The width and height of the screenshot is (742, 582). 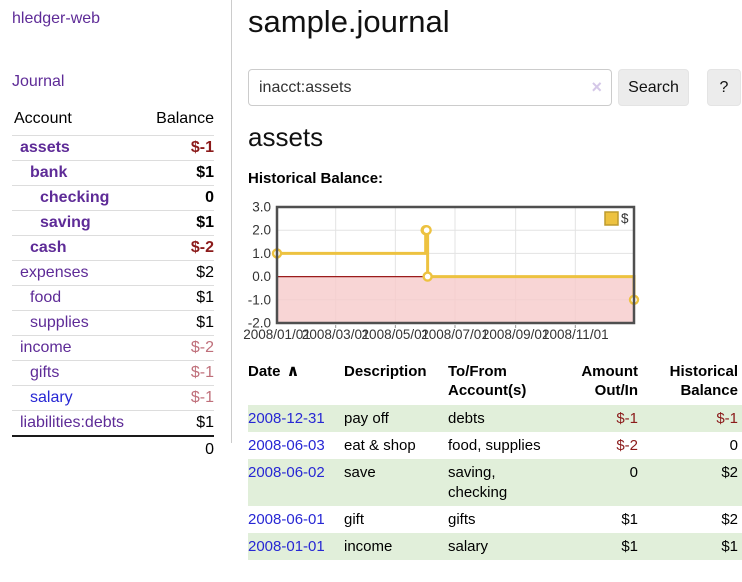 I want to click on svg-text: 2008/03/01, so click(x=336, y=334).